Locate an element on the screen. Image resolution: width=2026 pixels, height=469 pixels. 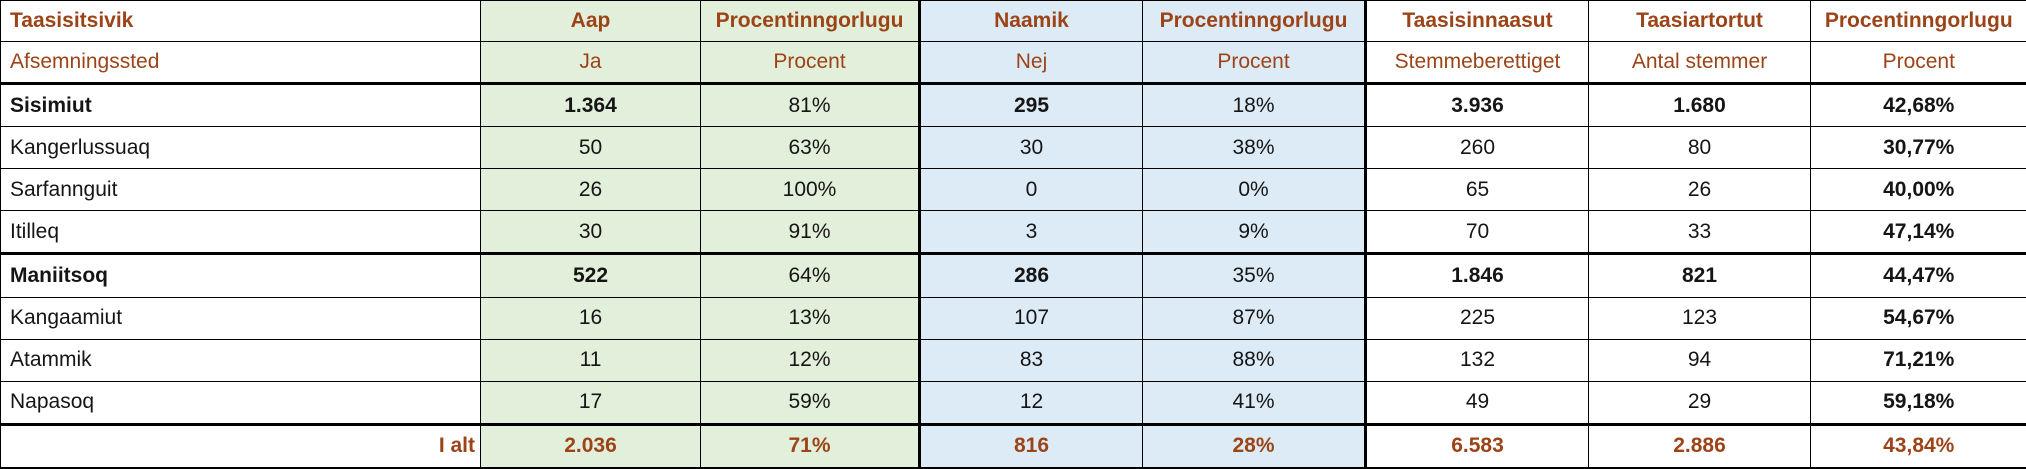
cell-place: Sisimiut is located at coordinates (240, 105).